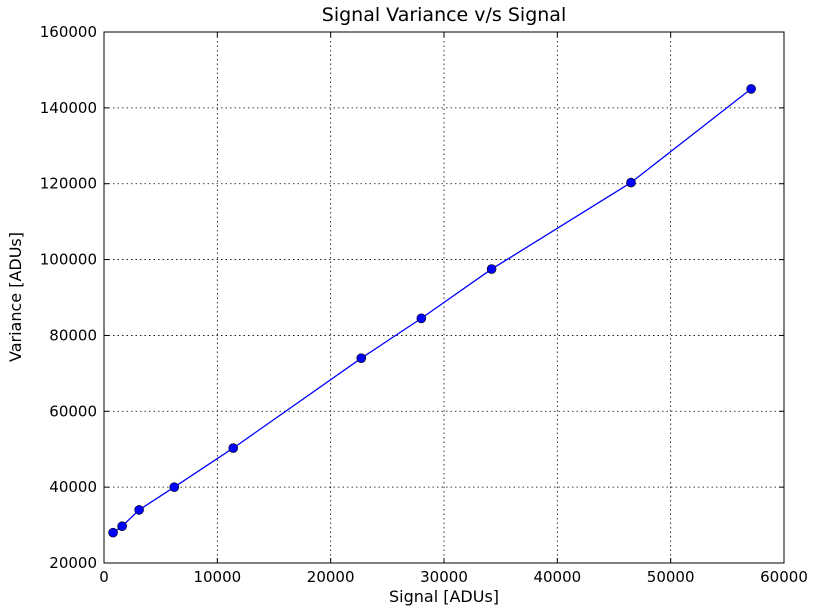 Image resolution: width=817 pixels, height=611 pixels. What do you see at coordinates (331, 577) in the screenshot?
I see `x-tick-label: 20000` at bounding box center [331, 577].